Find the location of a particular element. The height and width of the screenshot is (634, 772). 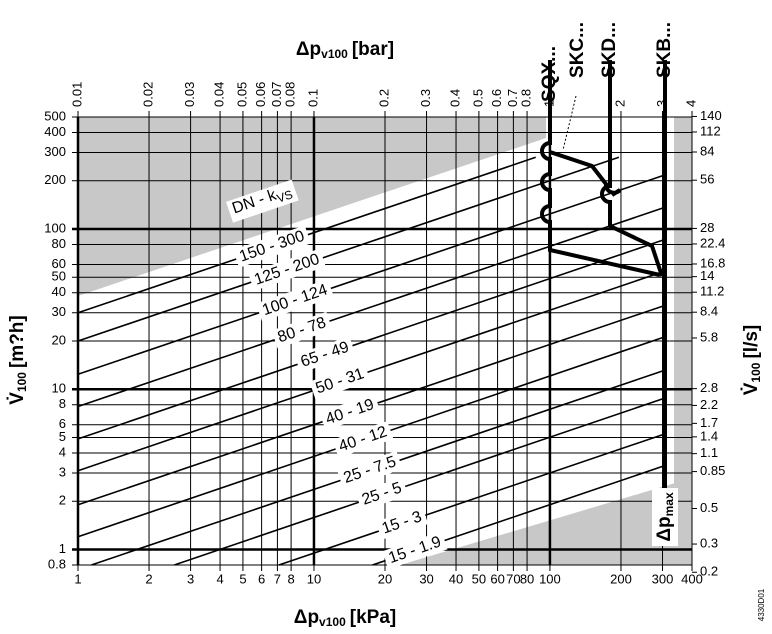

x-tick-label: 4 is located at coordinates (219, 578).